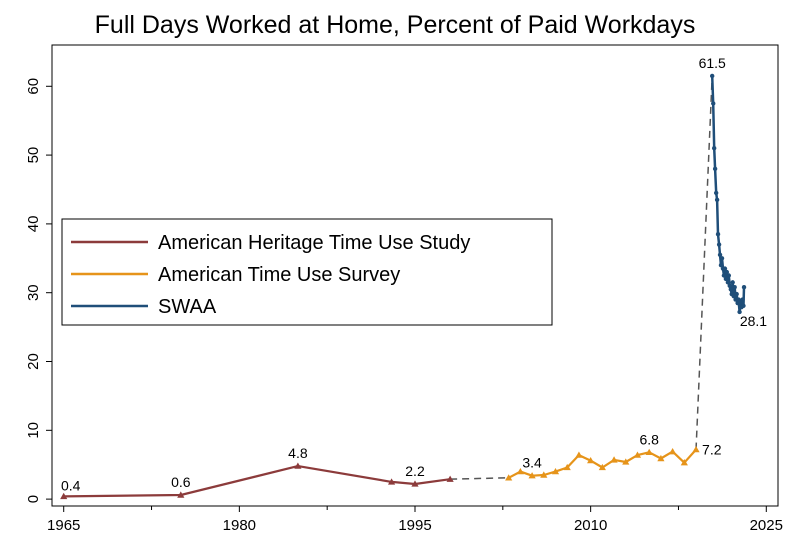 This screenshot has width=791, height=546. Describe the element at coordinates (181, 482) in the screenshot. I see `data-label: 0.6` at that location.